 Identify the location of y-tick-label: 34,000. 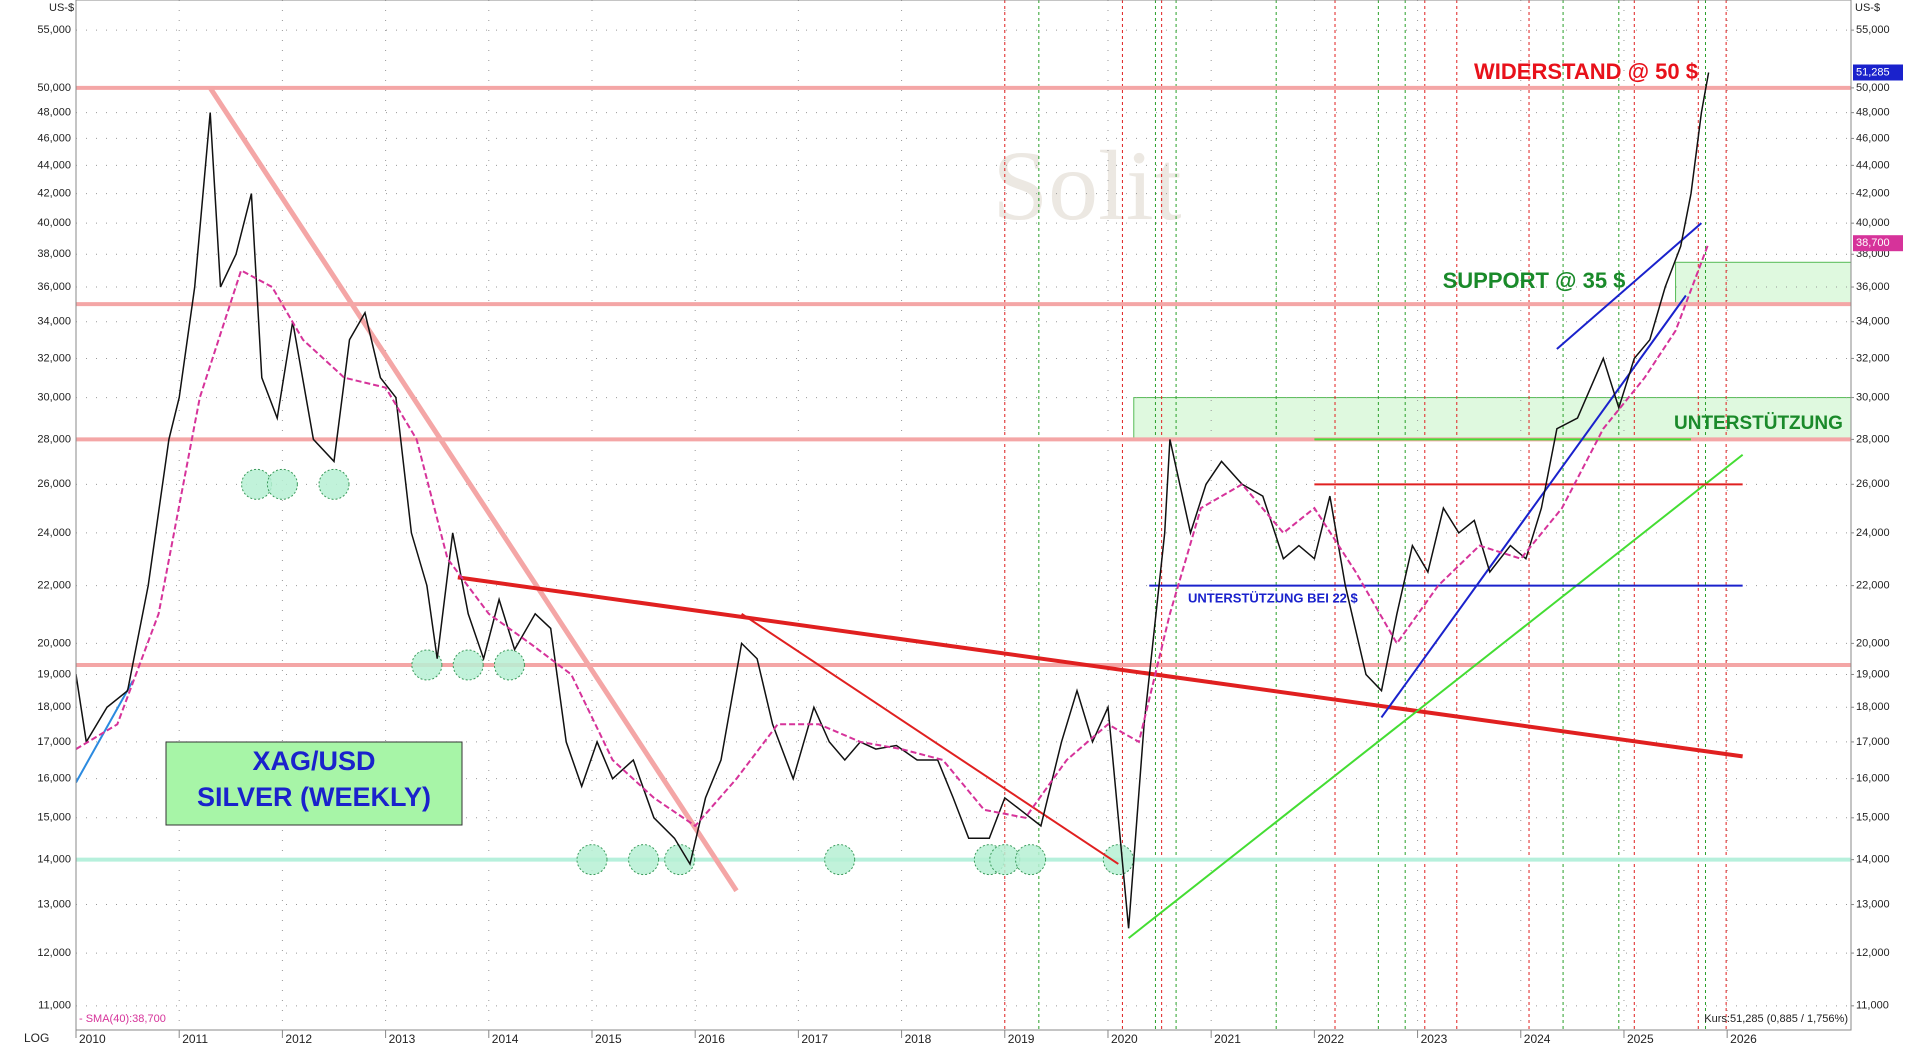
(1873, 322).